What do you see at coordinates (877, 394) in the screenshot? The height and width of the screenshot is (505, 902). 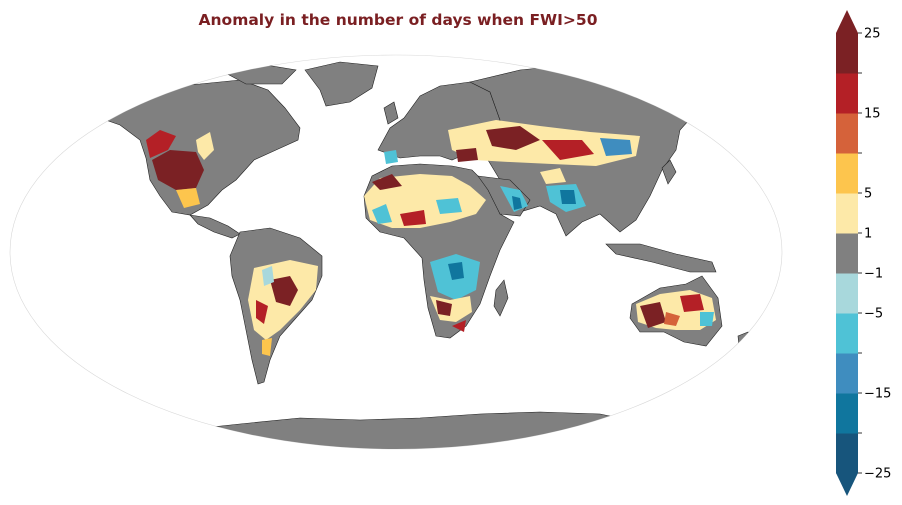 I see `colorbar-tick-label: −15` at bounding box center [877, 394].